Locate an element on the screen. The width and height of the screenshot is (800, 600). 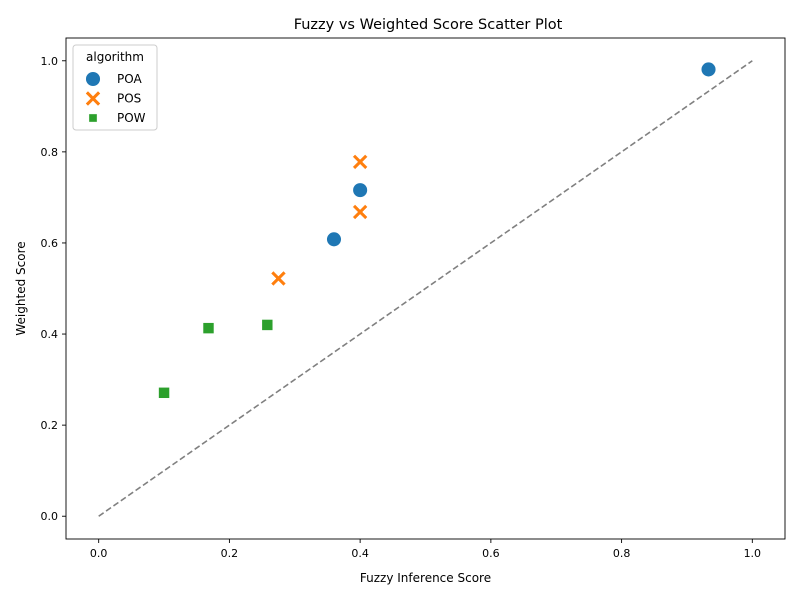
legend-title: algorithm is located at coordinates (115, 57).